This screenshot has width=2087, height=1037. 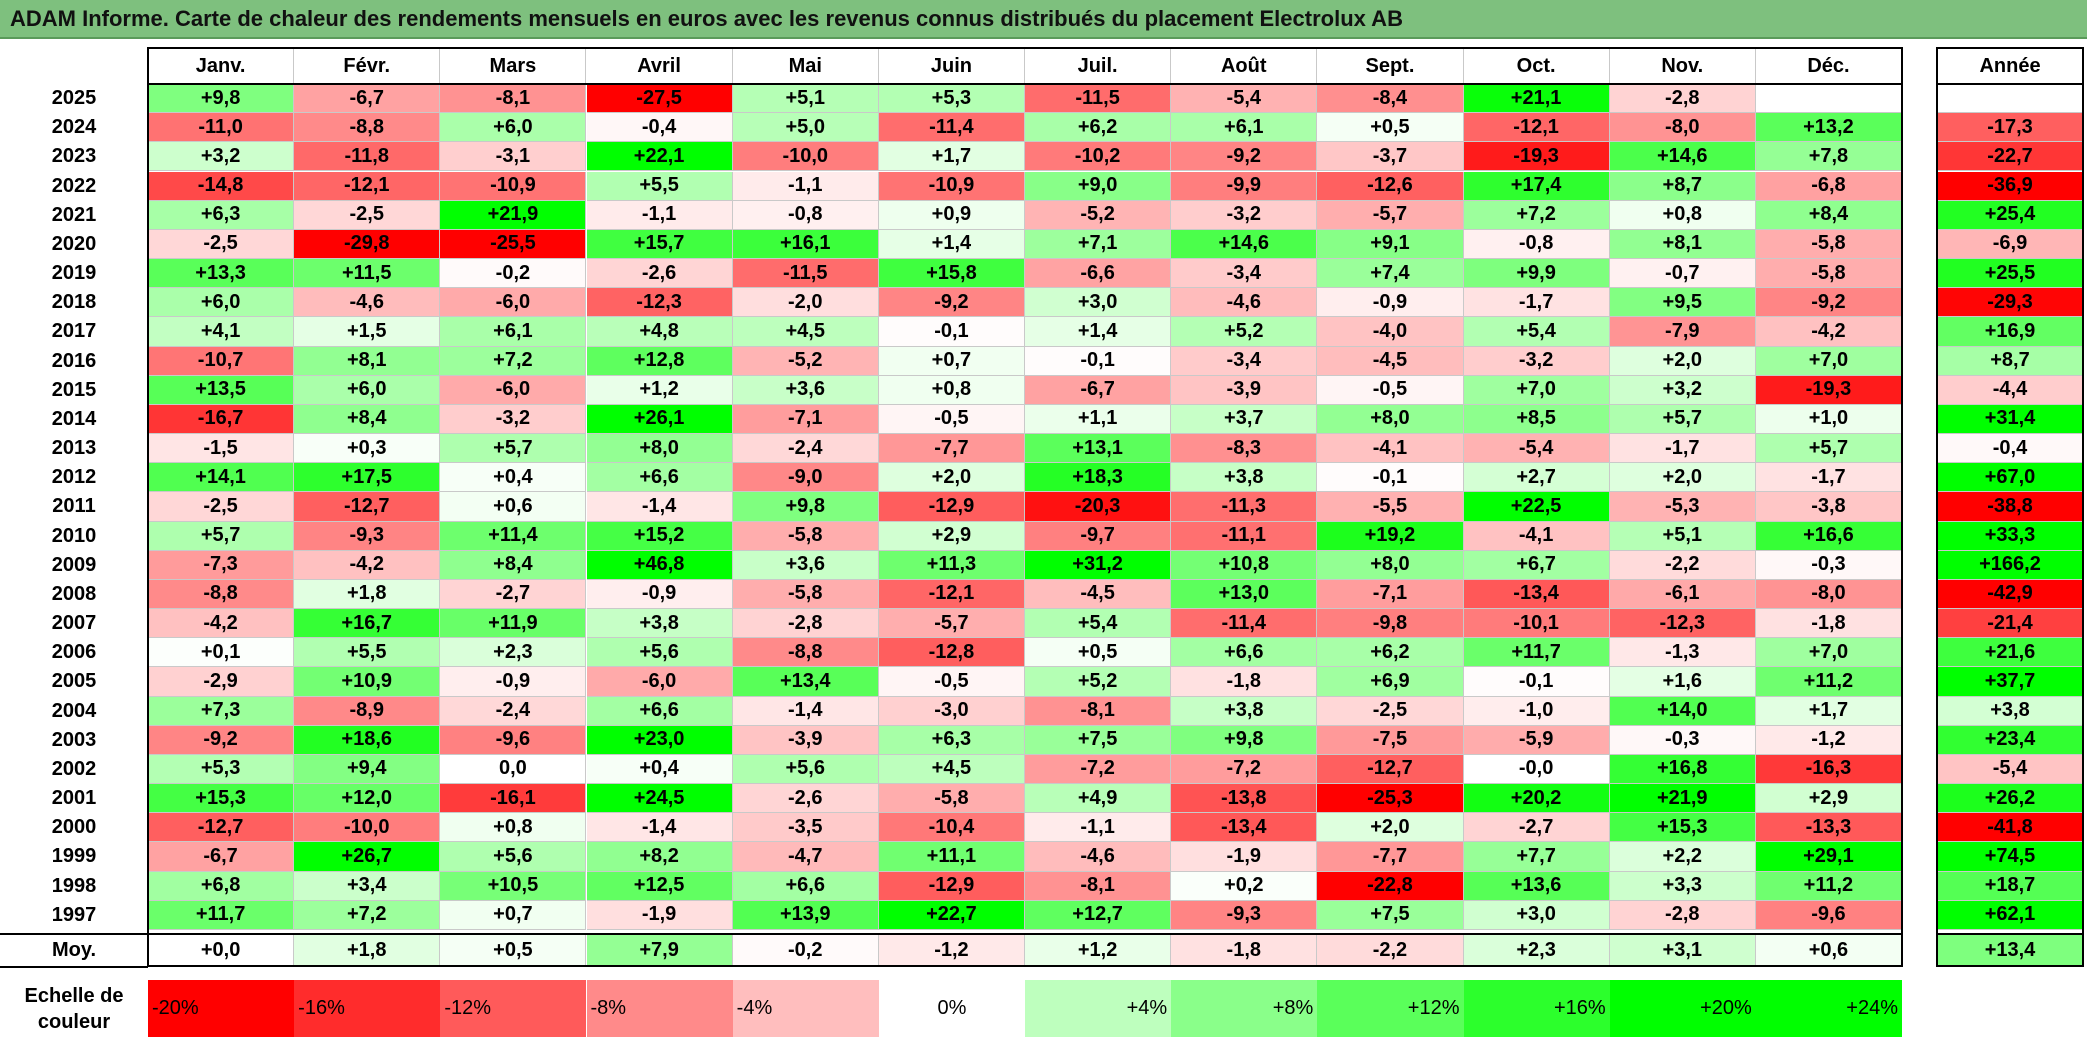 What do you see at coordinates (74, 156) in the screenshot?
I see `year-label: 2023` at bounding box center [74, 156].